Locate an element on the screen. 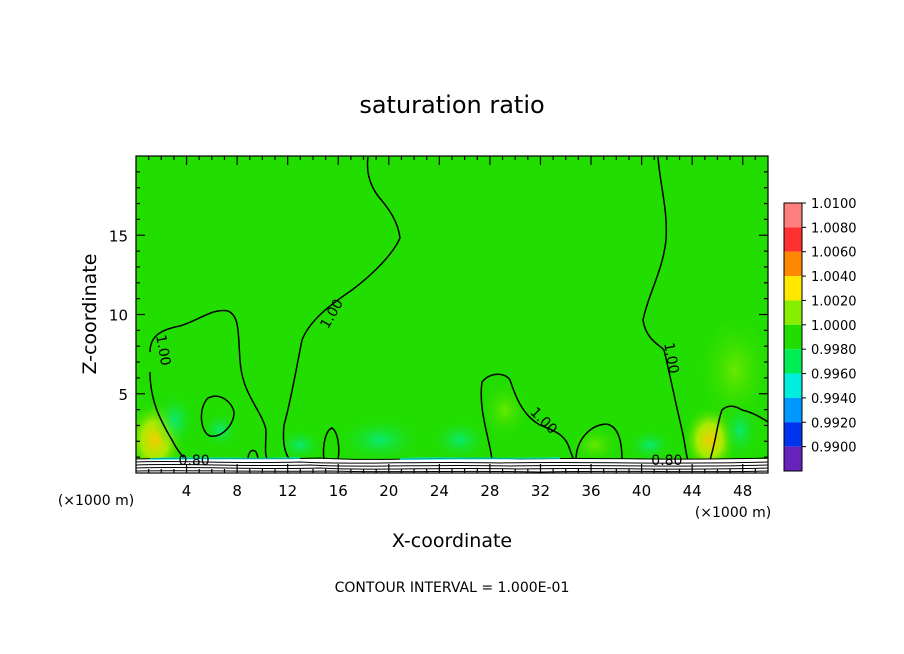 The image size is (904, 654). x-tick-label: 16 is located at coordinates (338, 491).